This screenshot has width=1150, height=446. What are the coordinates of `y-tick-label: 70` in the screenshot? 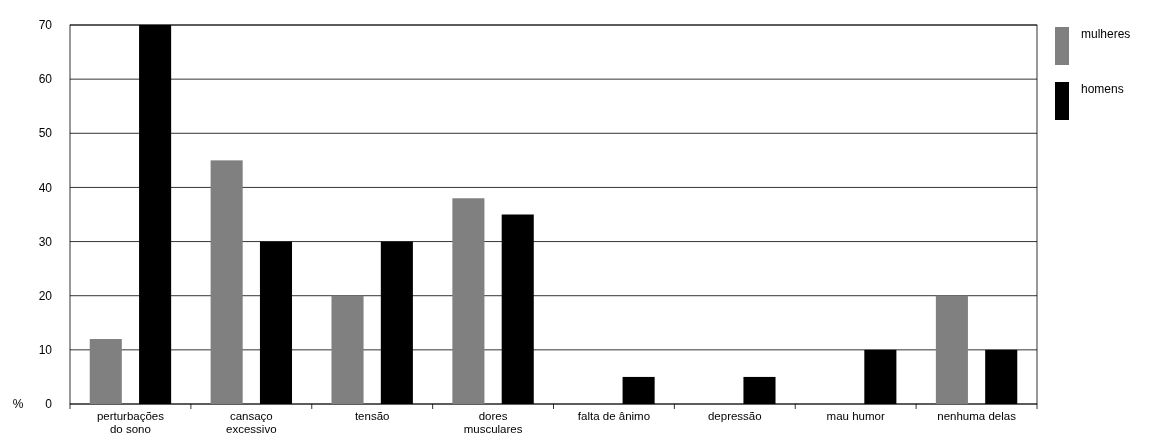 It's located at (45, 25).